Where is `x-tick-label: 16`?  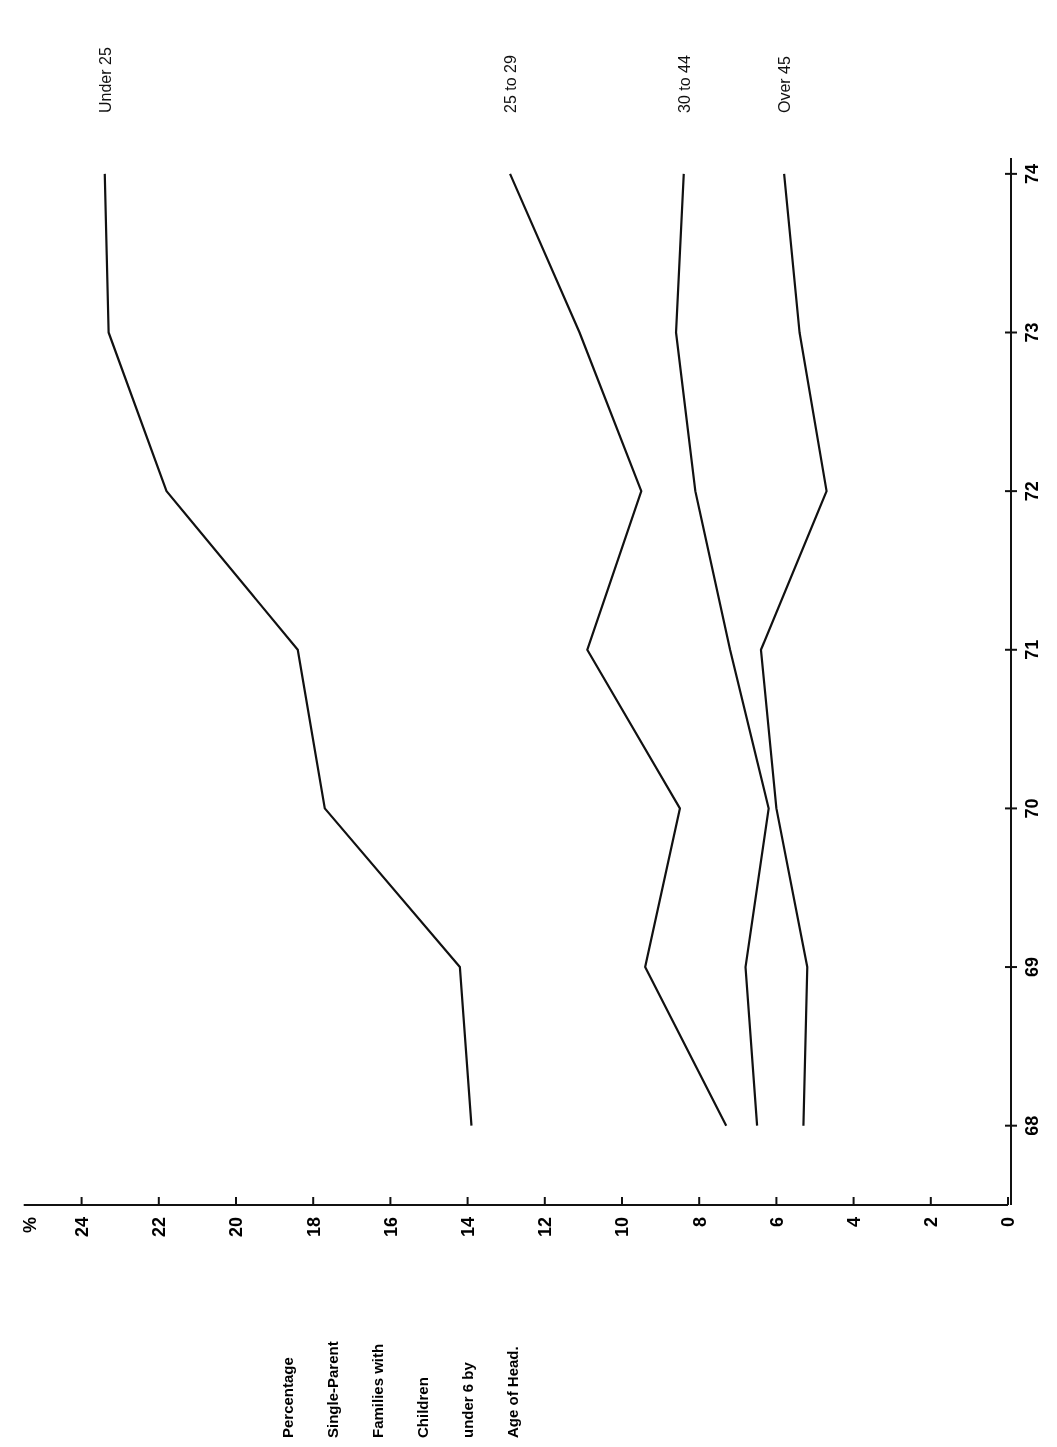
x-tick-label: 16 is located at coordinates (390, 1227).